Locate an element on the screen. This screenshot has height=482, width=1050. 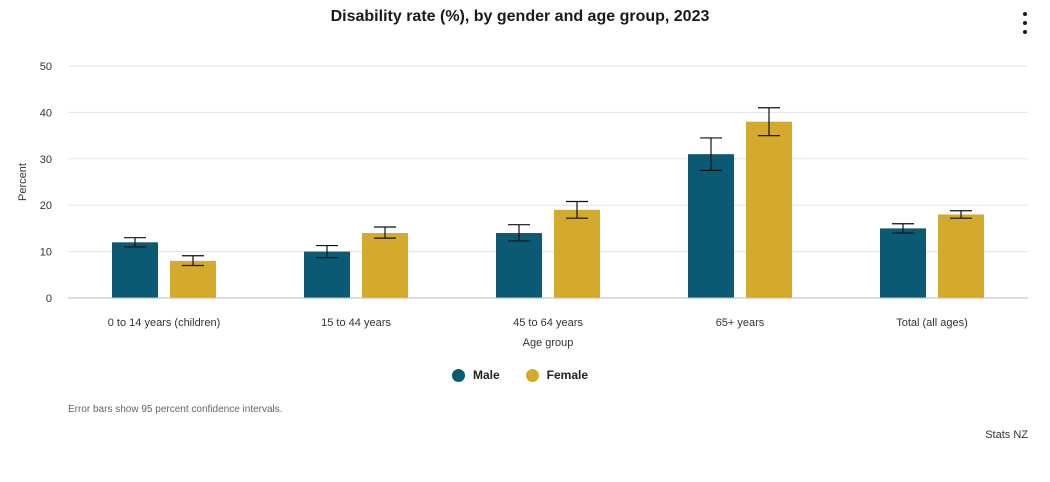
x-tick-label: Total (all ages) is located at coordinates (932, 323).